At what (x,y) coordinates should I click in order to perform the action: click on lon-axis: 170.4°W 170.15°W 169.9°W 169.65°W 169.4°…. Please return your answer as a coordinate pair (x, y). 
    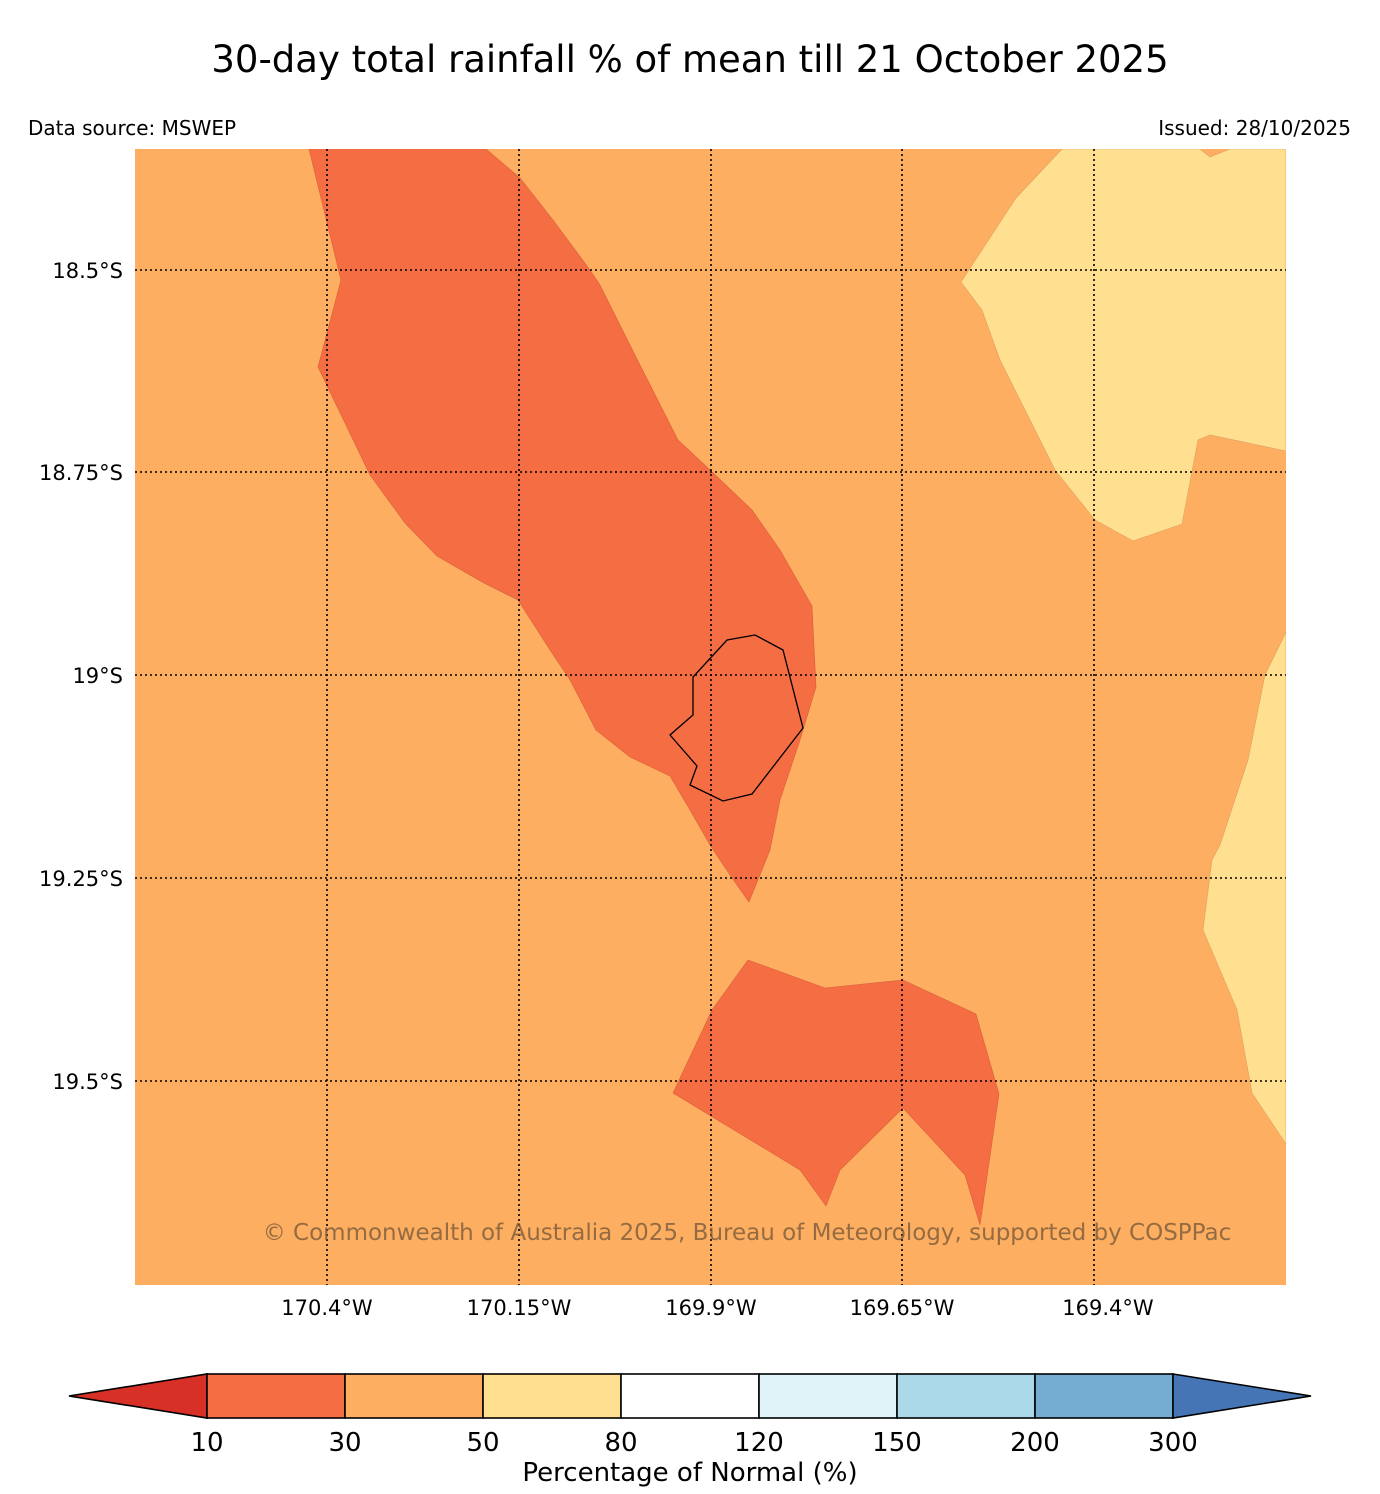
    Looking at the image, I should click on (717, 1308).